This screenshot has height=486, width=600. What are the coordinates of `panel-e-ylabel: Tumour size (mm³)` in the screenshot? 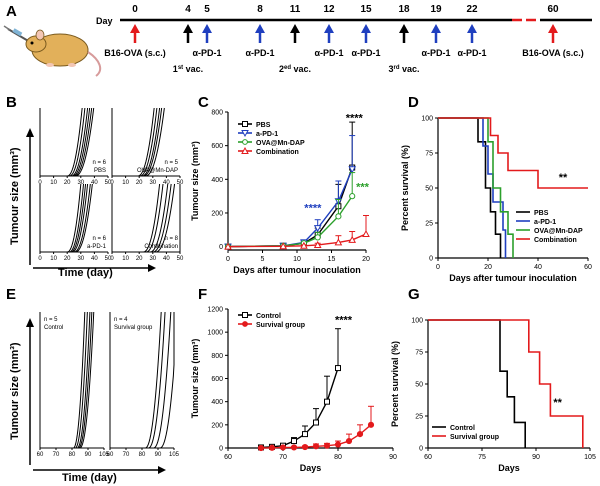 It's located at (15, 391).